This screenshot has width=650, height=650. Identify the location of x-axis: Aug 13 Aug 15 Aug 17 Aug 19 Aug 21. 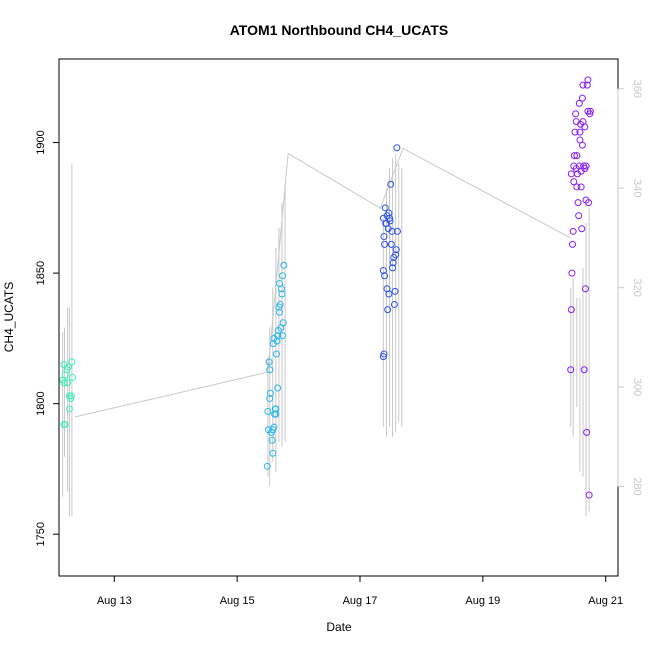
(360, 591).